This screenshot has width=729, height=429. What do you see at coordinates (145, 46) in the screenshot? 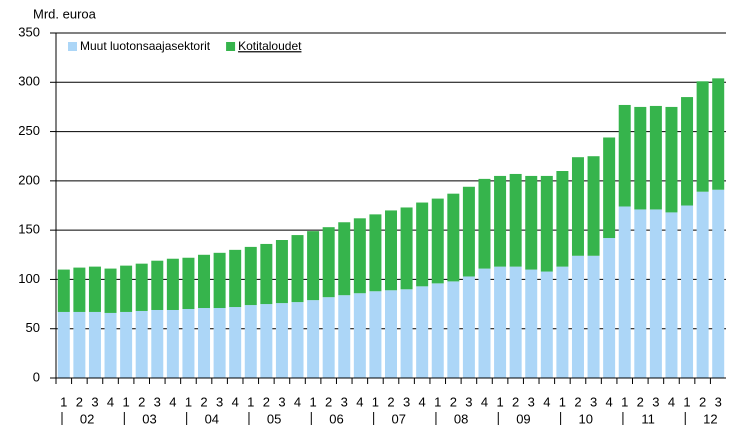
I see `legend-label: Muut luotonsaajasektorit` at bounding box center [145, 46].